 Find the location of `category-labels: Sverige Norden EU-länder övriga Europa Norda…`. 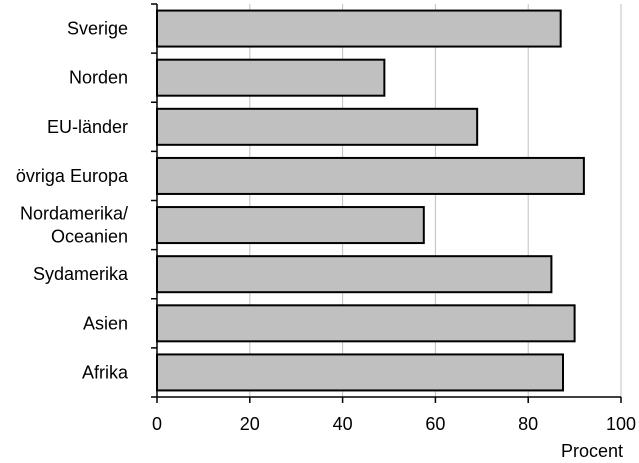

category-labels: Sverige Norden EU-länder övriga Europa Norda… is located at coordinates (72, 201).